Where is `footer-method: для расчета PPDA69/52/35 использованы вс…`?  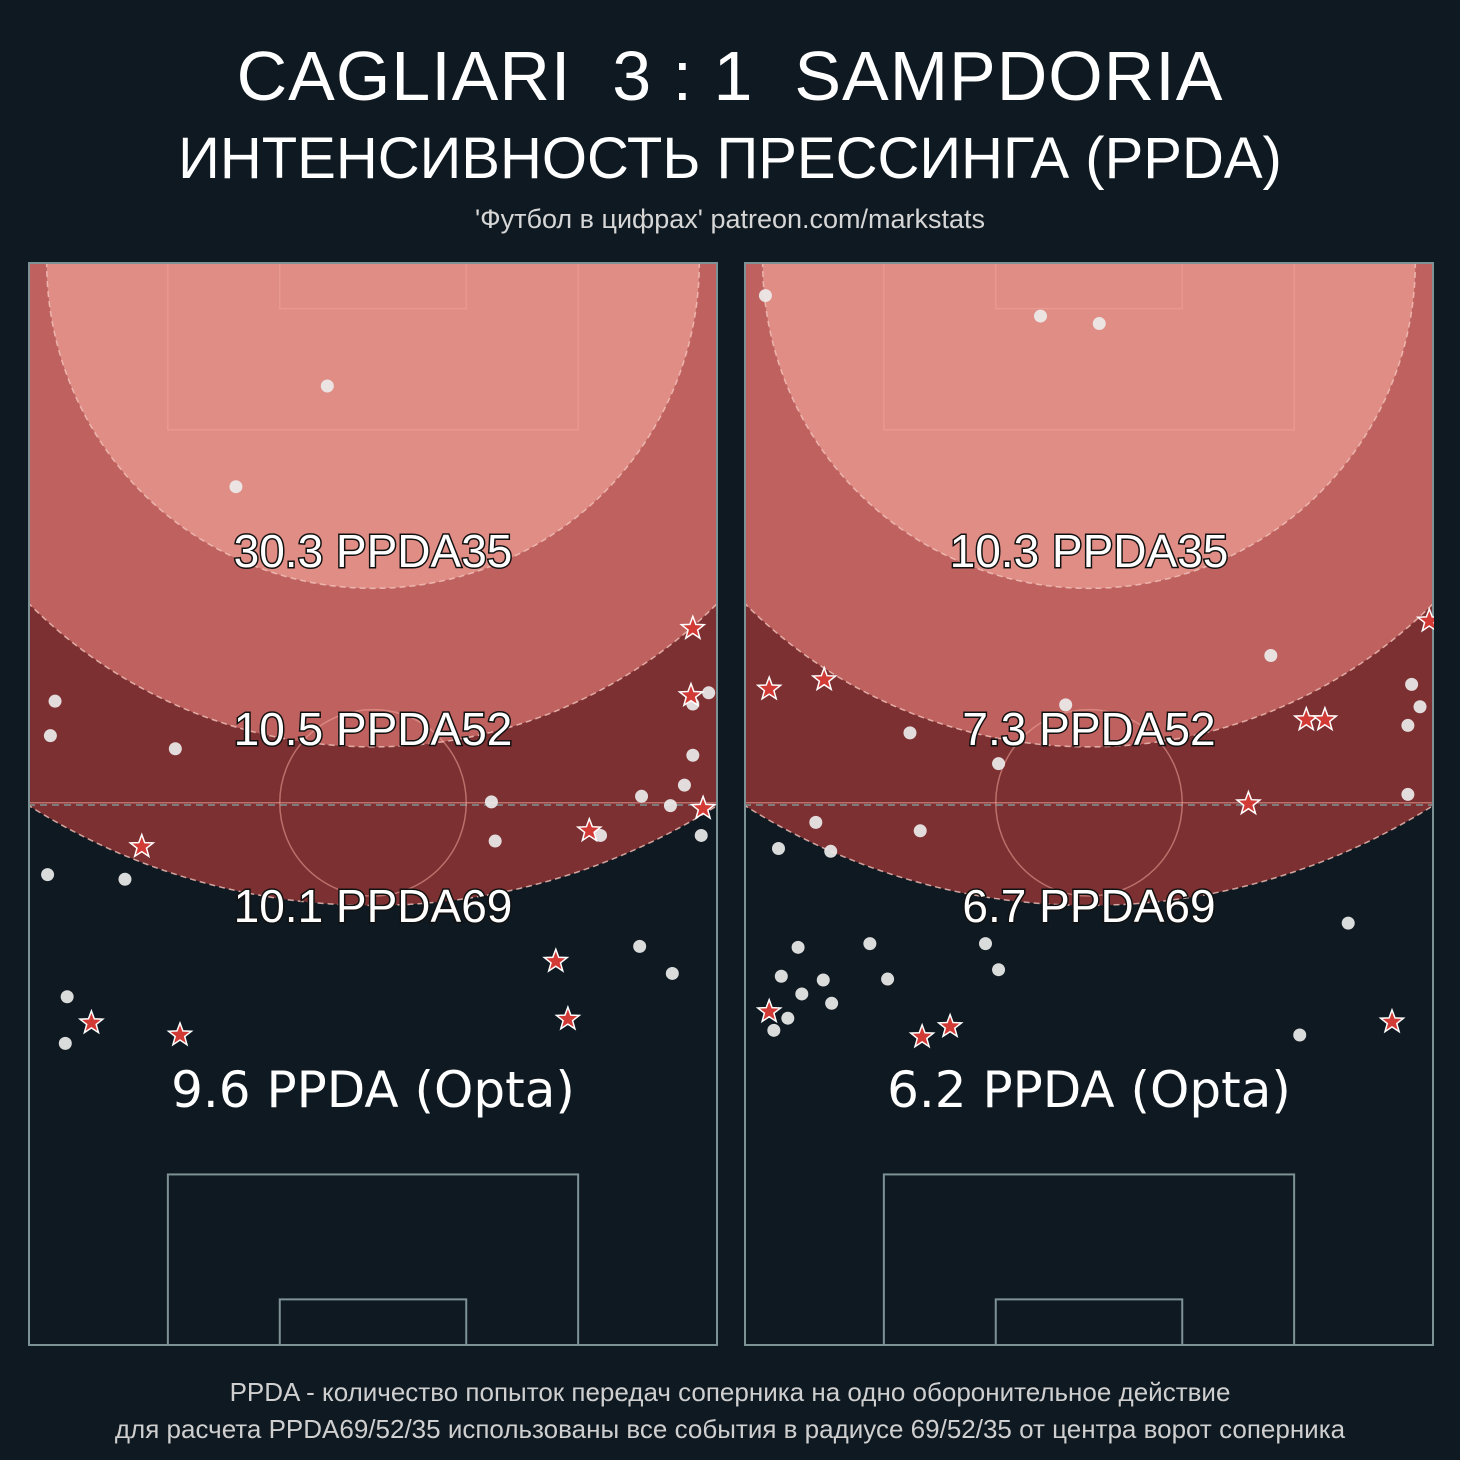
footer-method: для расчета PPDA69/52/35 использованы вс… is located at coordinates (730, 1429).